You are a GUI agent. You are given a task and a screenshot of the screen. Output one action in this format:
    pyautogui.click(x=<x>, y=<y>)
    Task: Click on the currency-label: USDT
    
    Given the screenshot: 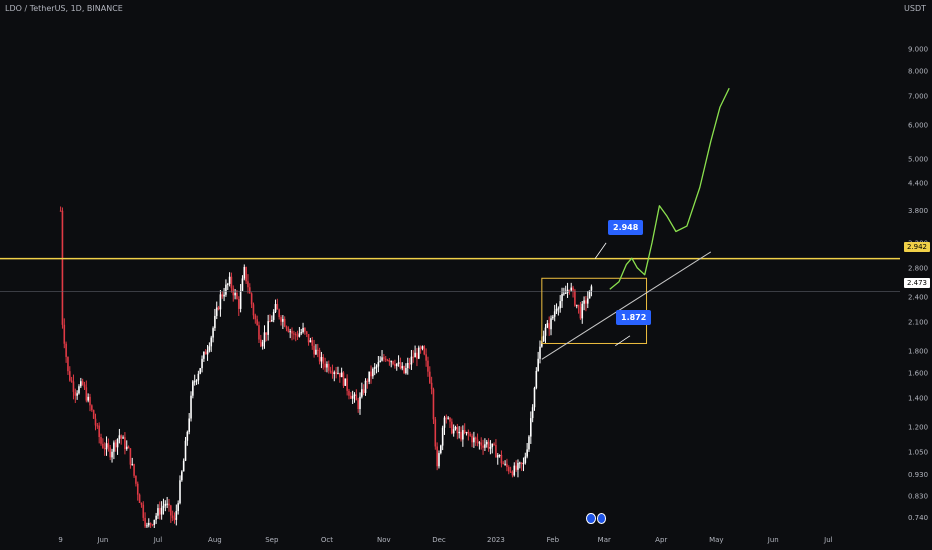 What is the action you would take?
    pyautogui.click(x=915, y=8)
    